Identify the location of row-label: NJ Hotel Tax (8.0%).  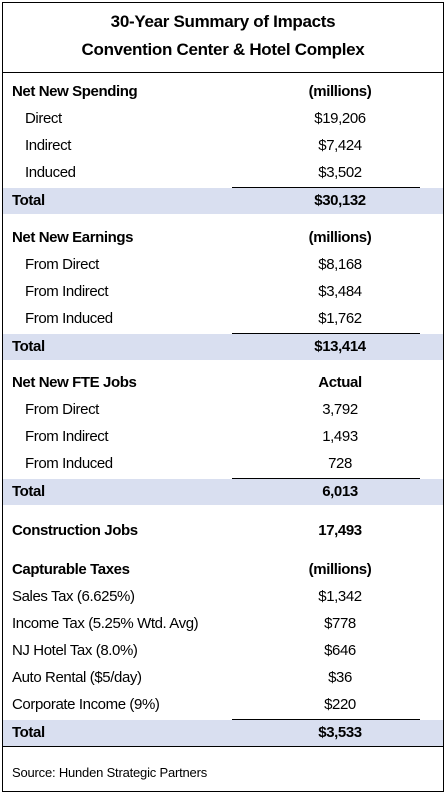
(75, 650).